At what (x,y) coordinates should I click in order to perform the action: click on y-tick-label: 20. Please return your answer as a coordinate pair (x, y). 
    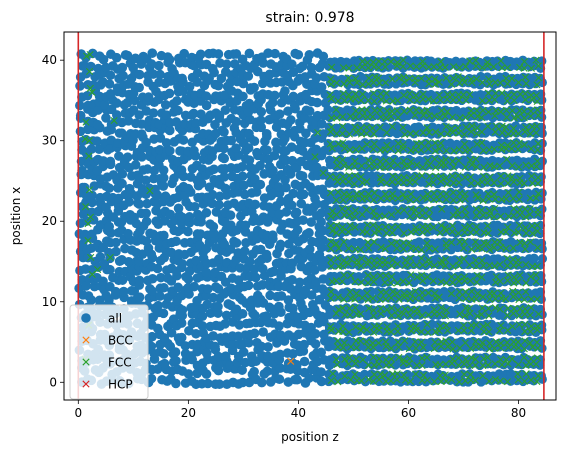
    Looking at the image, I should click on (49, 221).